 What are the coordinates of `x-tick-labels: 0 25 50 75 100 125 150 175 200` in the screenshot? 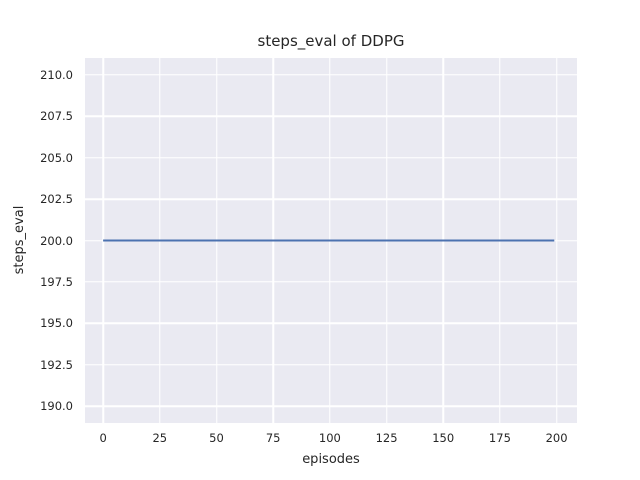 It's located at (331, 439).